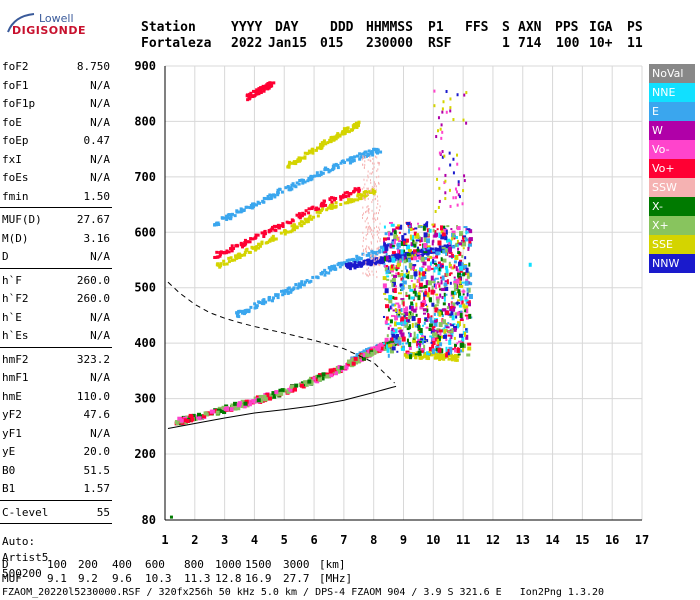 The image size is (700, 600). Describe the element at coordinates (440, 43) in the screenshot. I see `header-value: RSF` at that location.